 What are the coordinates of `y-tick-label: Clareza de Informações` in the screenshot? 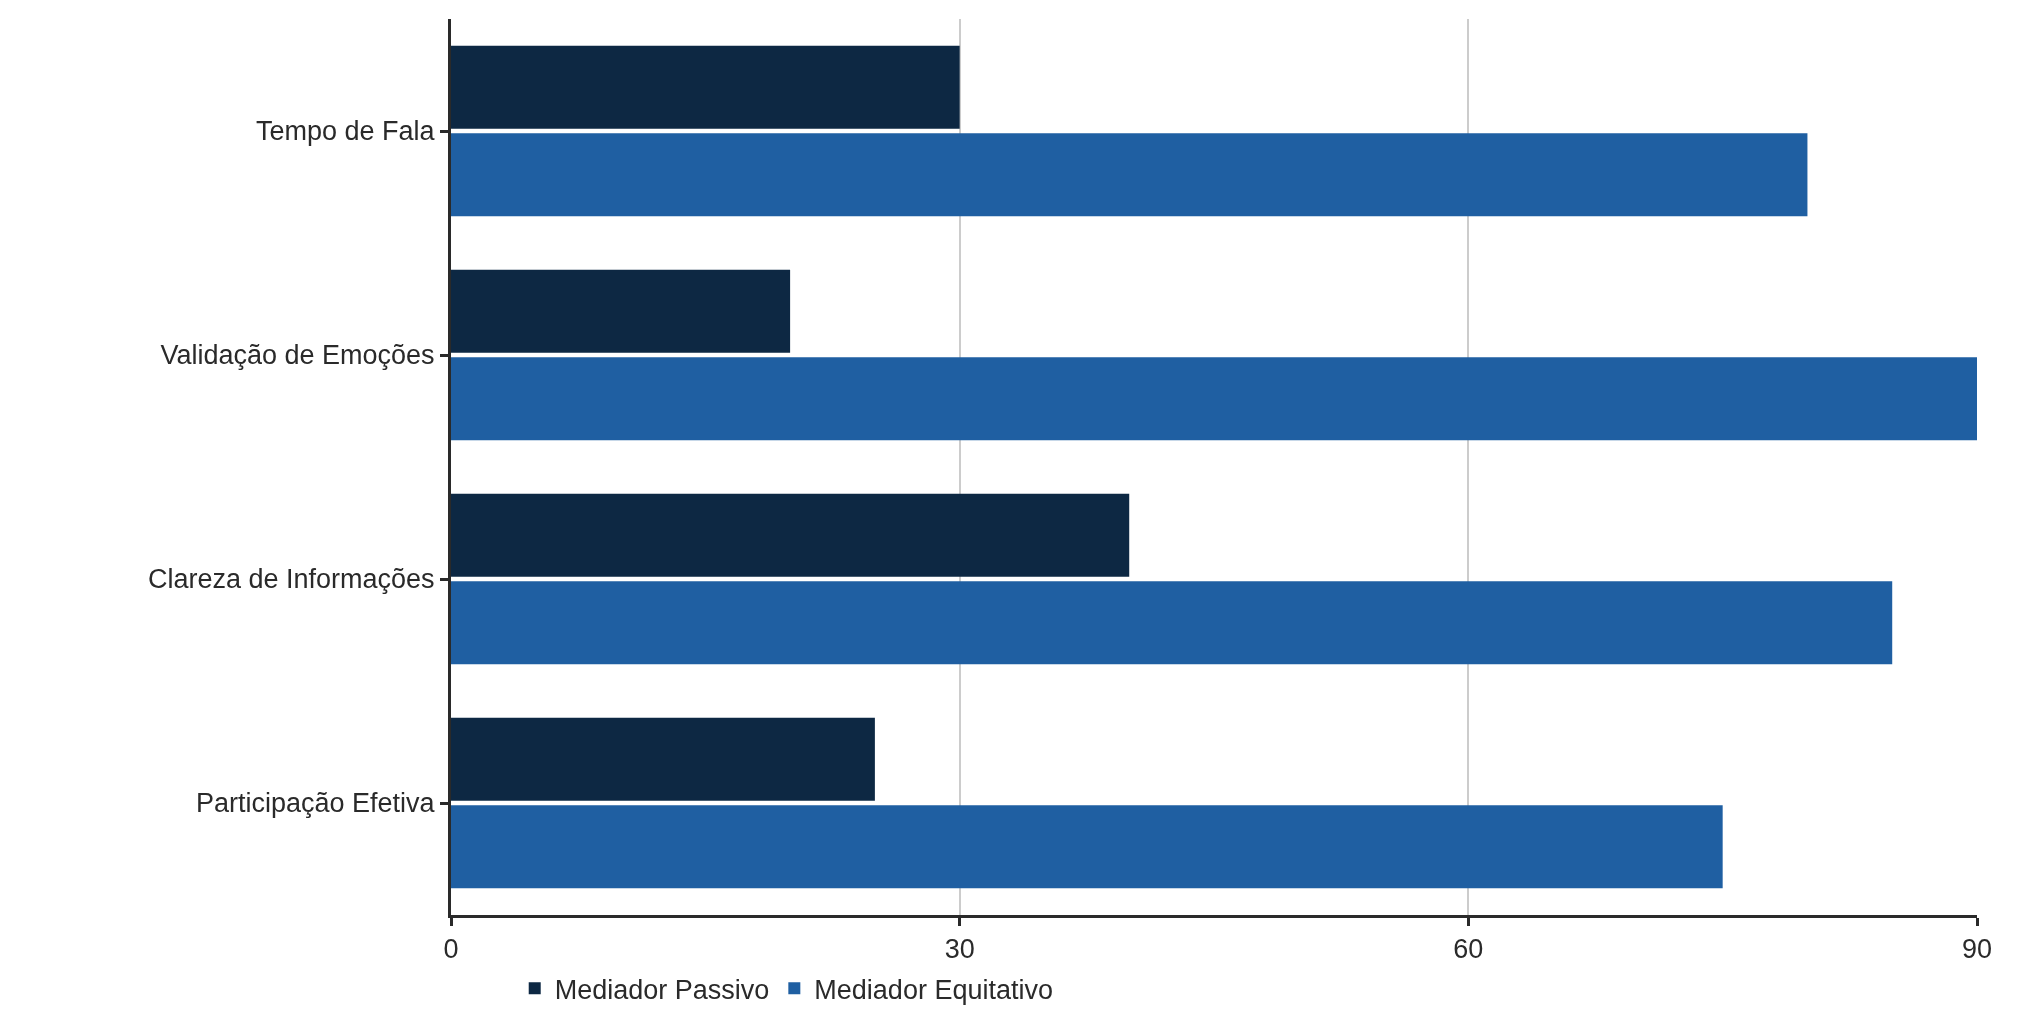 It's located at (291, 579).